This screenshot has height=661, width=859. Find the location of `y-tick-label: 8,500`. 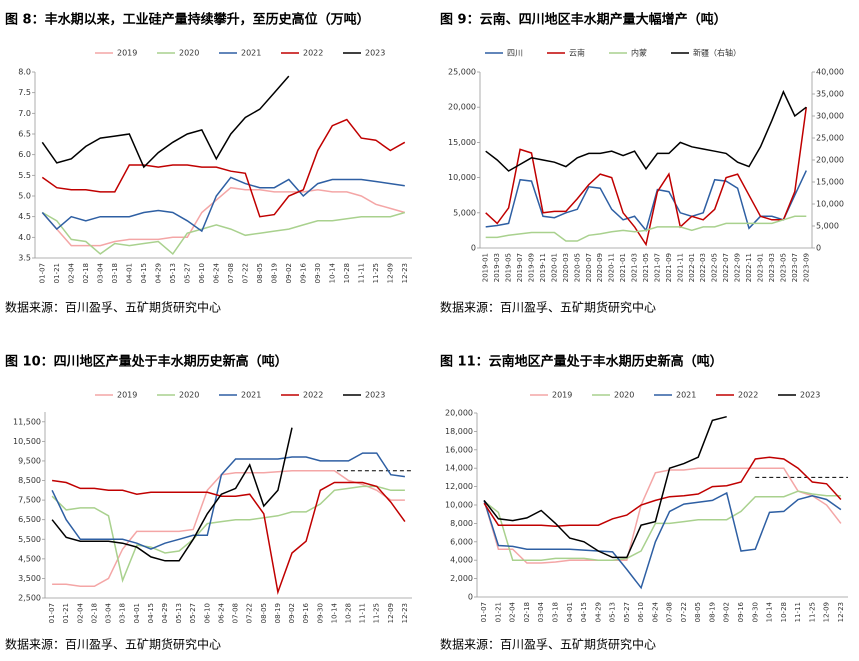

y-tick-label: 8,500 is located at coordinates (29, 480).